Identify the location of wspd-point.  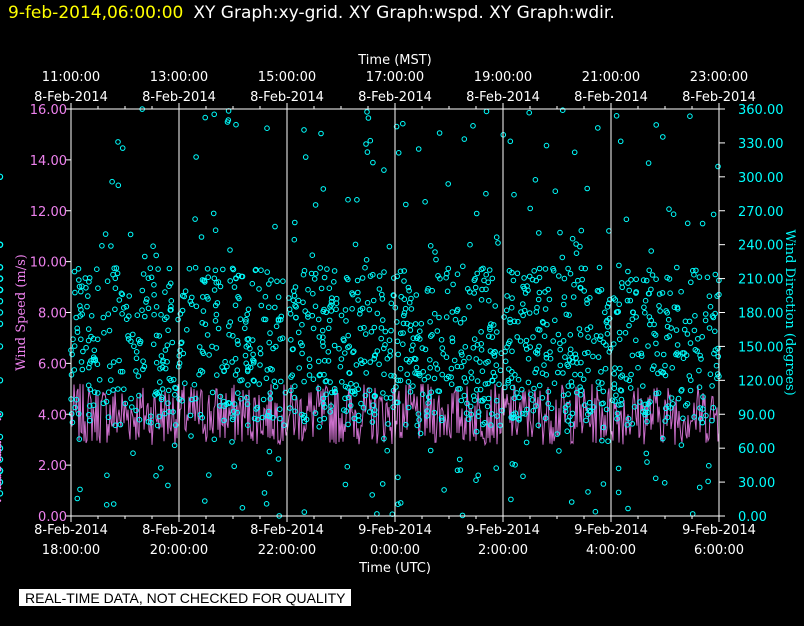
(1, 460).